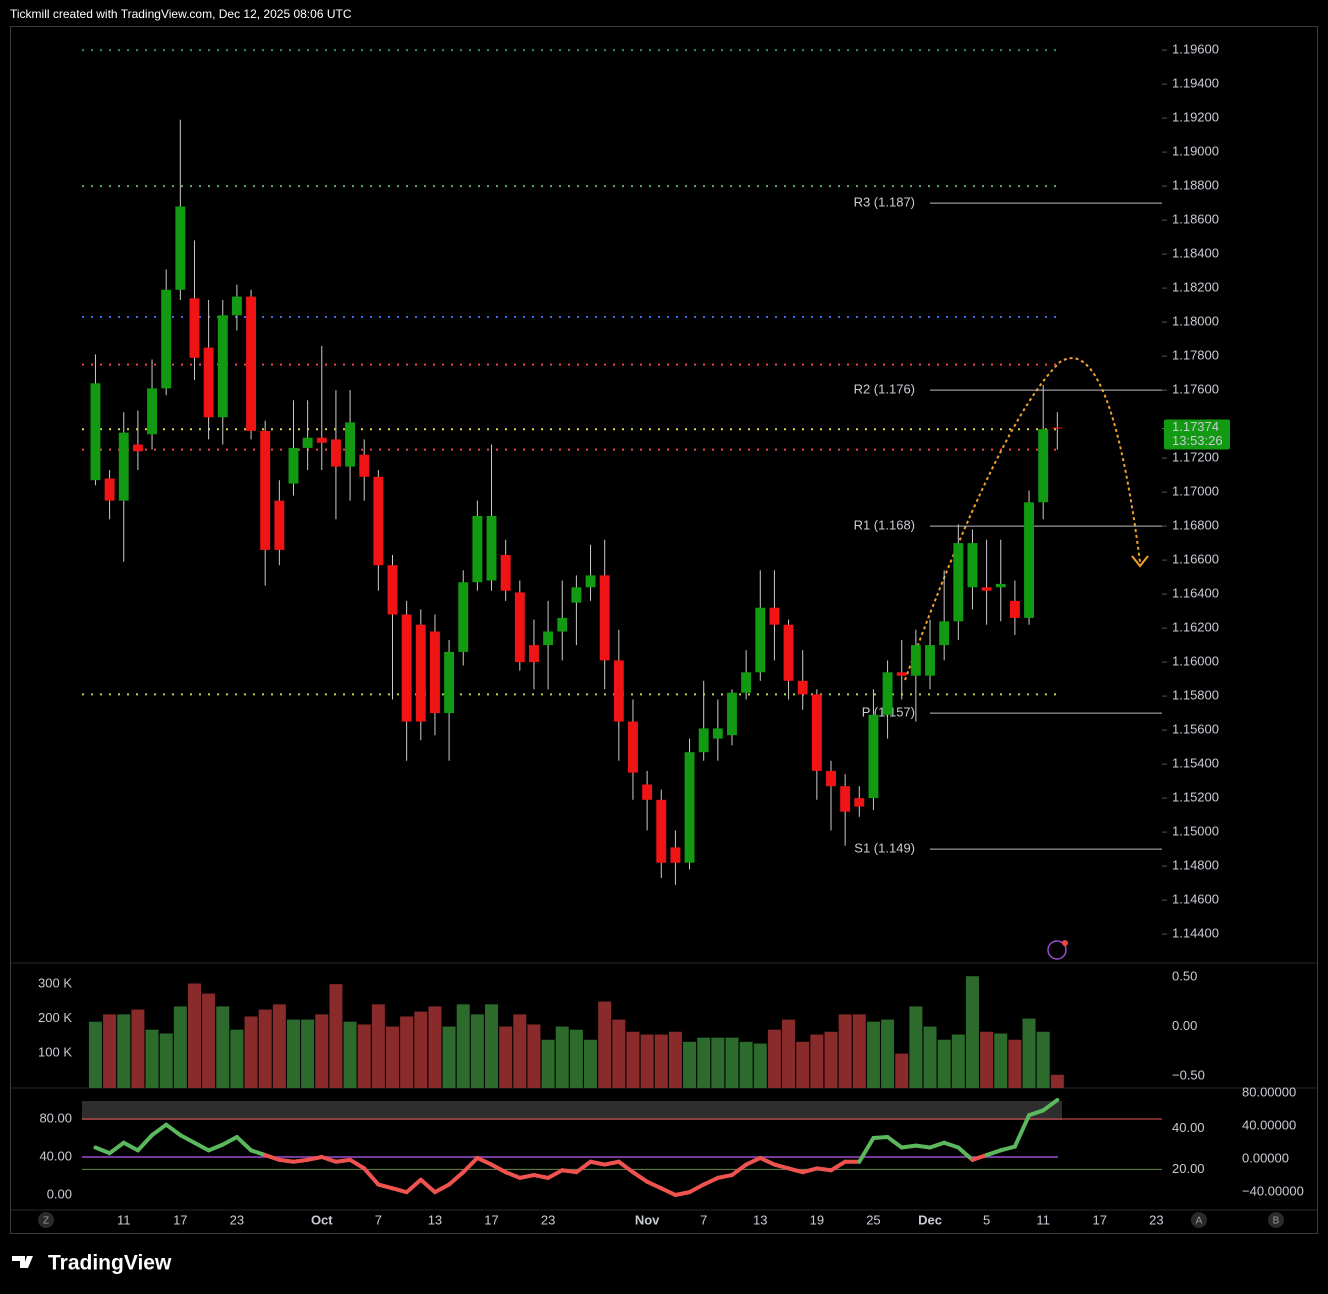 The height and width of the screenshot is (1294, 1328). What do you see at coordinates (1195, 831) in the screenshot?
I see `y-tick-label: 1.15000` at bounding box center [1195, 831].